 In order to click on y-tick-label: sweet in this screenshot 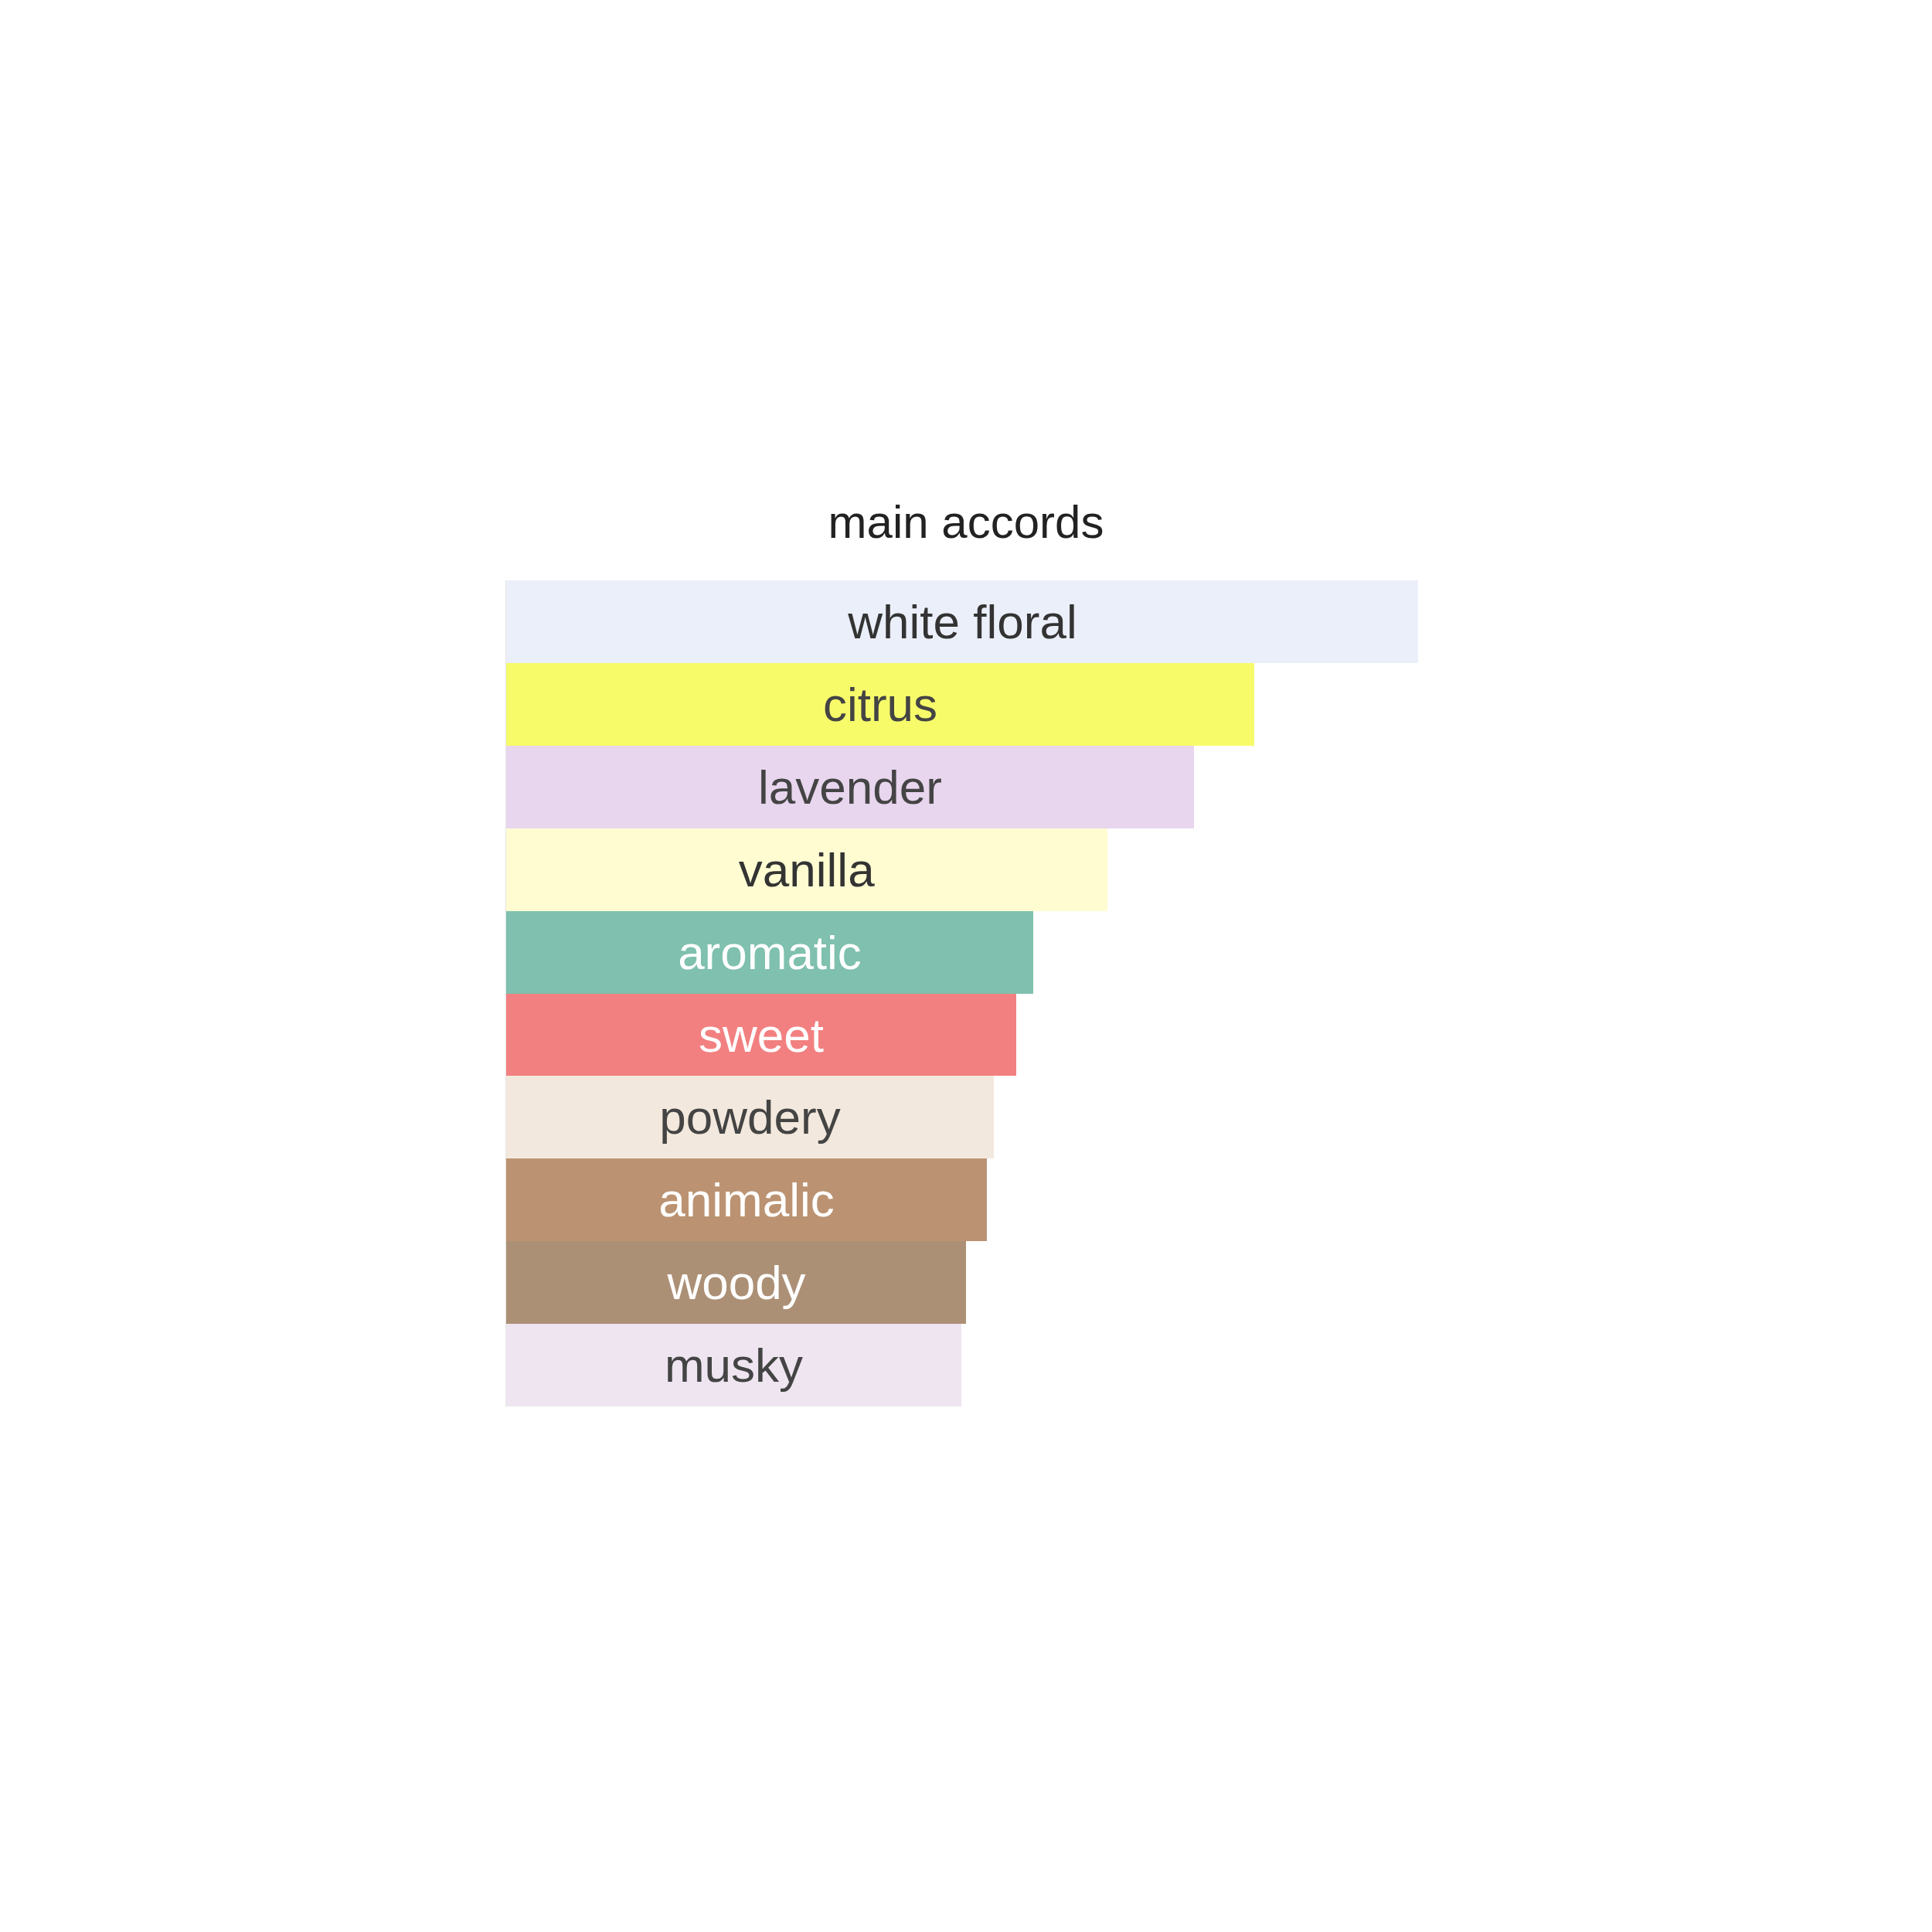, I will do `click(762, 1035)`.